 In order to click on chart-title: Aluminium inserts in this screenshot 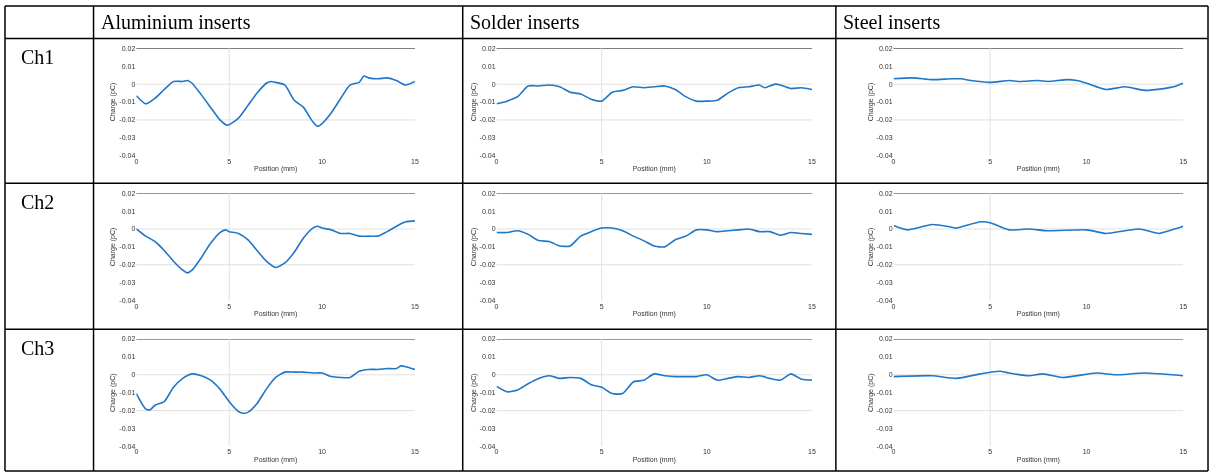, I will do `click(176, 22)`.